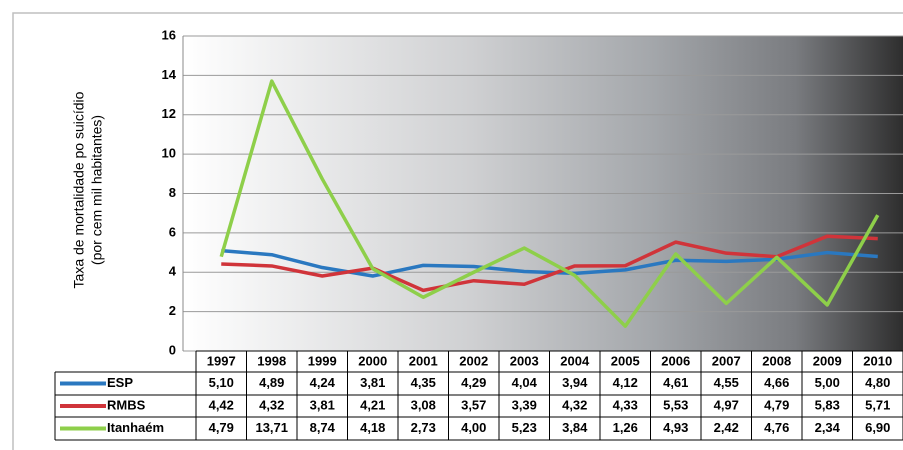  I want to click on data-label: 4,35, so click(423, 382).